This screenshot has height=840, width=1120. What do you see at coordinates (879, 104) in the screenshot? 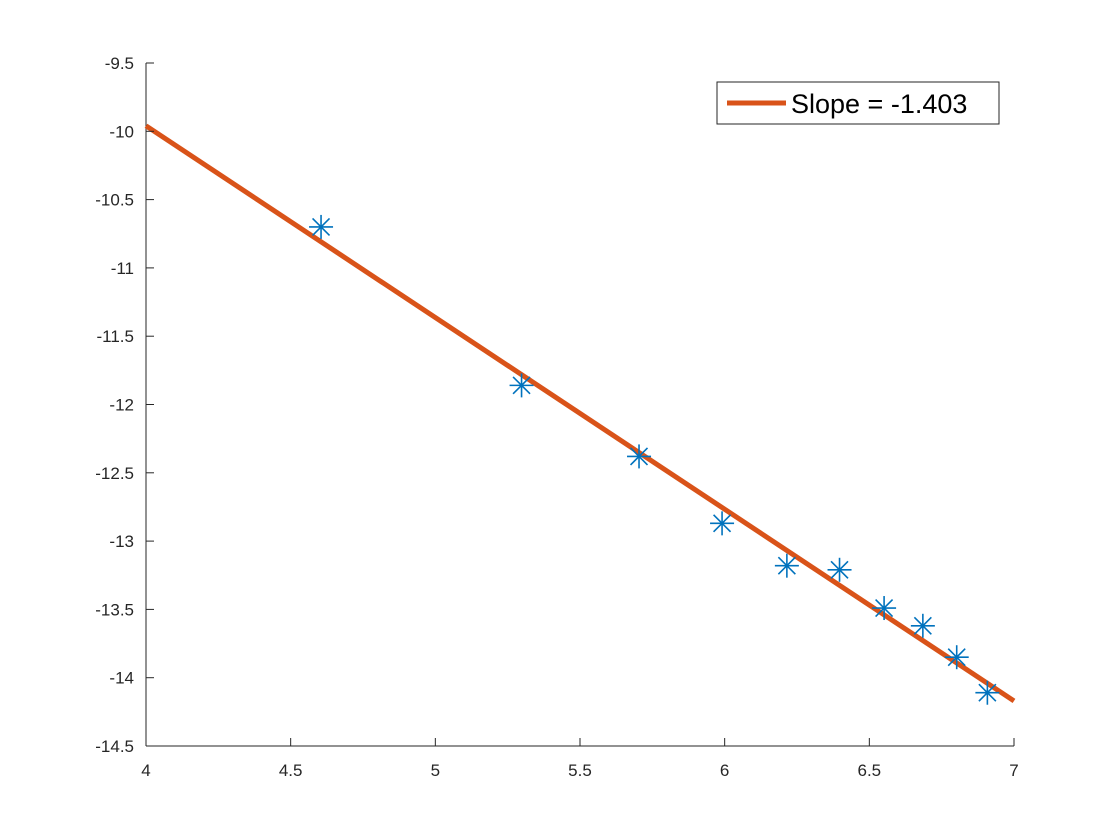
I see `legend-entry-label: Slope = -1.403` at bounding box center [879, 104].